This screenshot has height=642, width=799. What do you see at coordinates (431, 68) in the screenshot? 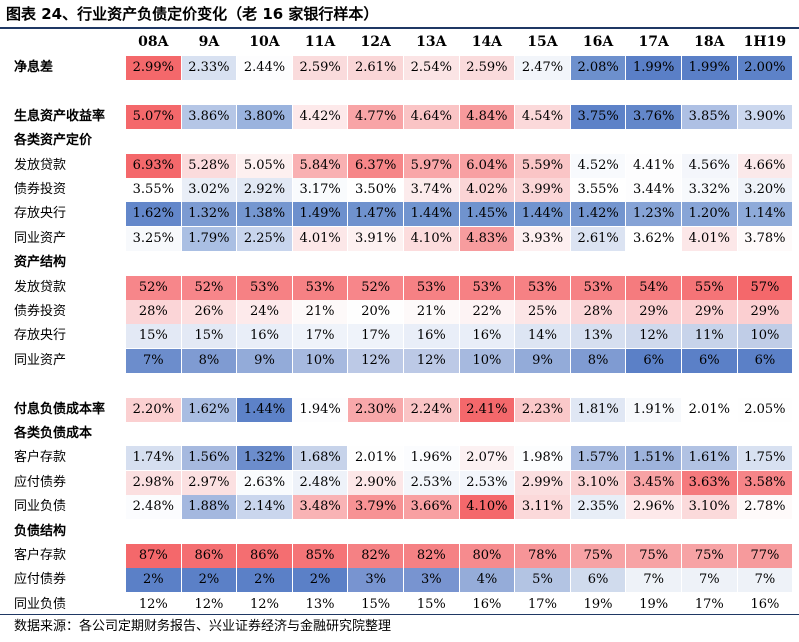
I see `table-cell: 2.54%` at bounding box center [431, 68].